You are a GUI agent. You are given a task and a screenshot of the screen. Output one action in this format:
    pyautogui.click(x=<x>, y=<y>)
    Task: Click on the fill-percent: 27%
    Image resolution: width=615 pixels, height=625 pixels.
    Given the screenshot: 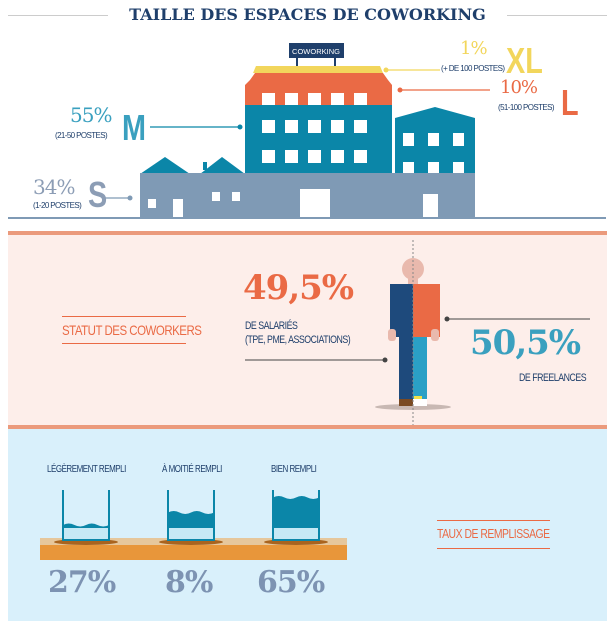 What is the action you would take?
    pyautogui.click(x=82, y=582)
    